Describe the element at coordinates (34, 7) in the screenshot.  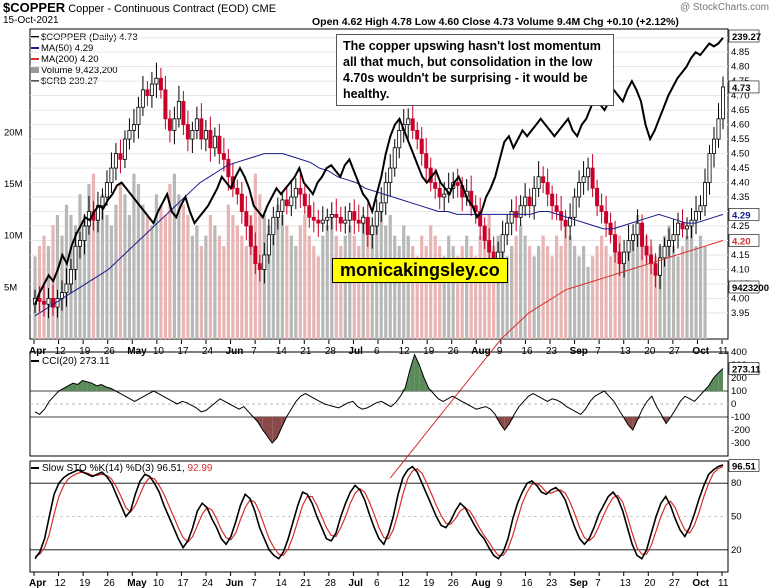
I see `symbol: $COPPER` at that location.